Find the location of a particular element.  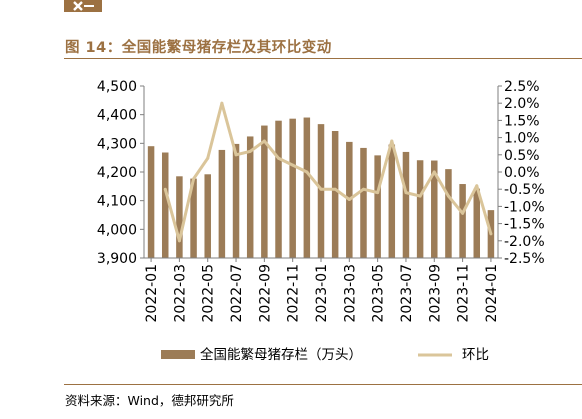

x-tick-label: 2022-03 is located at coordinates (180, 293).